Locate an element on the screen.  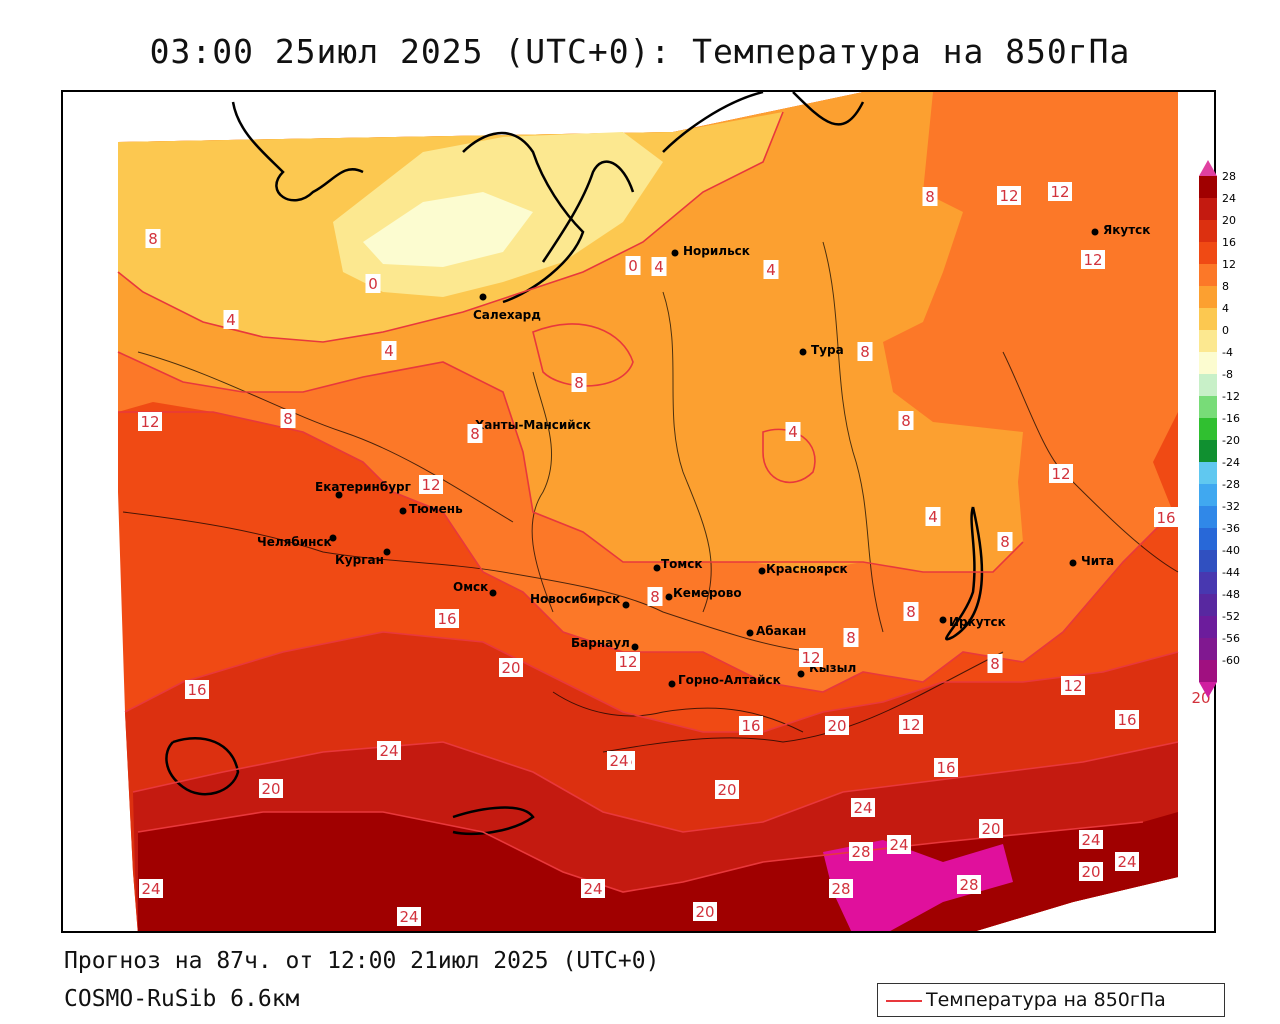
city-label: Тюмень is located at coordinates (436, 509).